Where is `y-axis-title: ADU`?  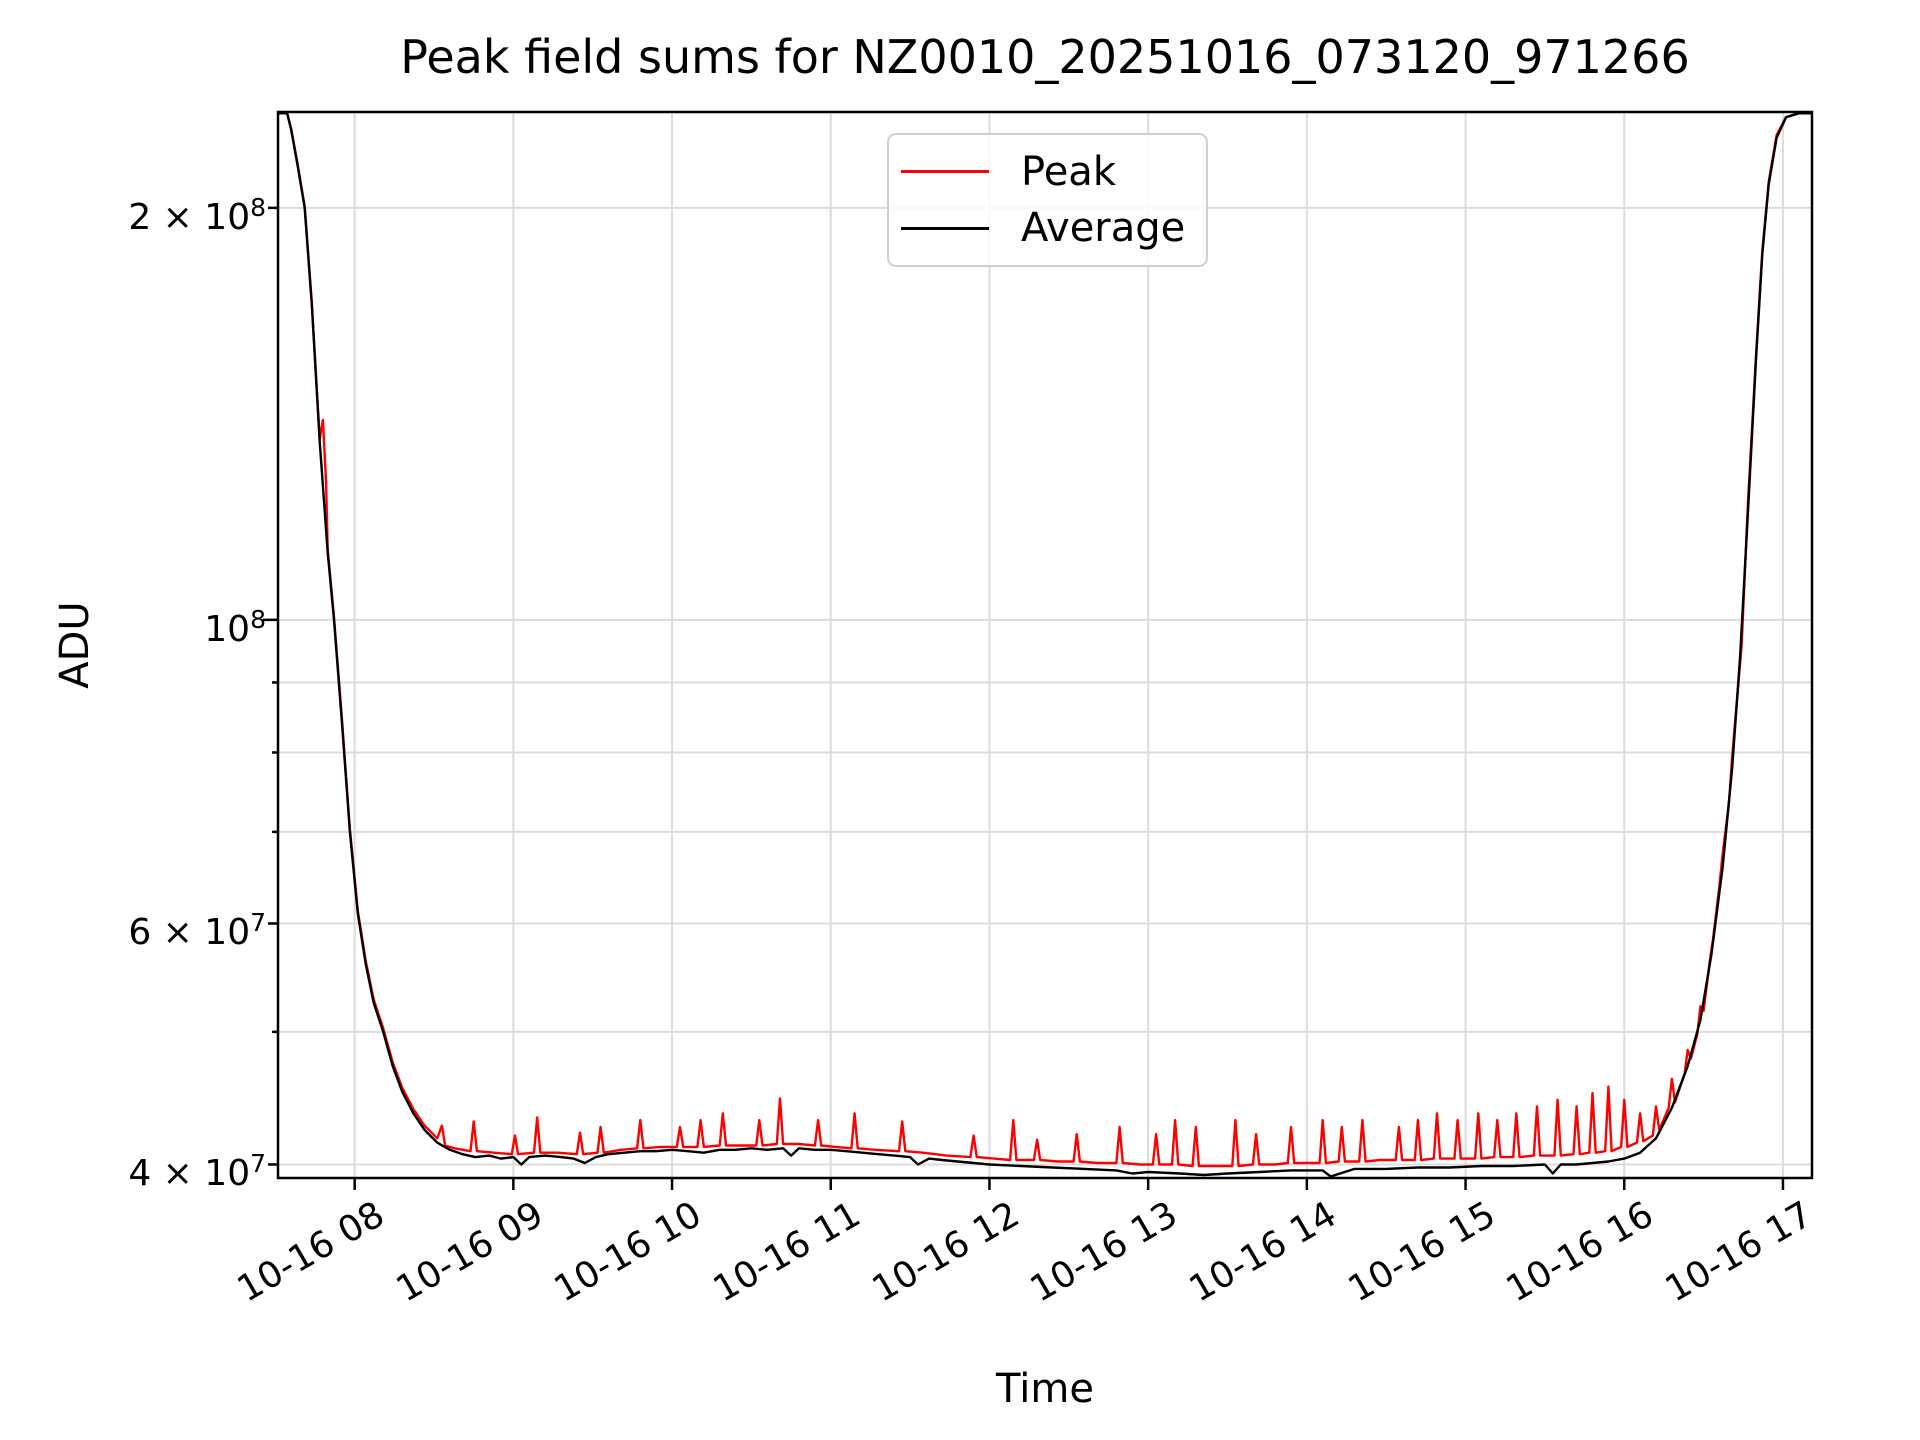 y-axis-title: ADU is located at coordinates (75, 645).